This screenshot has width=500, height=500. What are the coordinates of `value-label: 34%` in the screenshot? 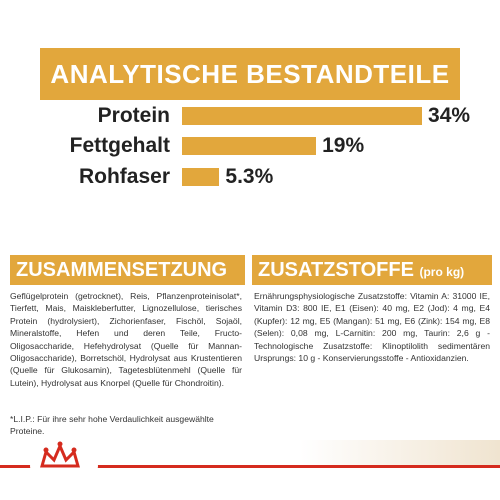 It's located at (449, 115).